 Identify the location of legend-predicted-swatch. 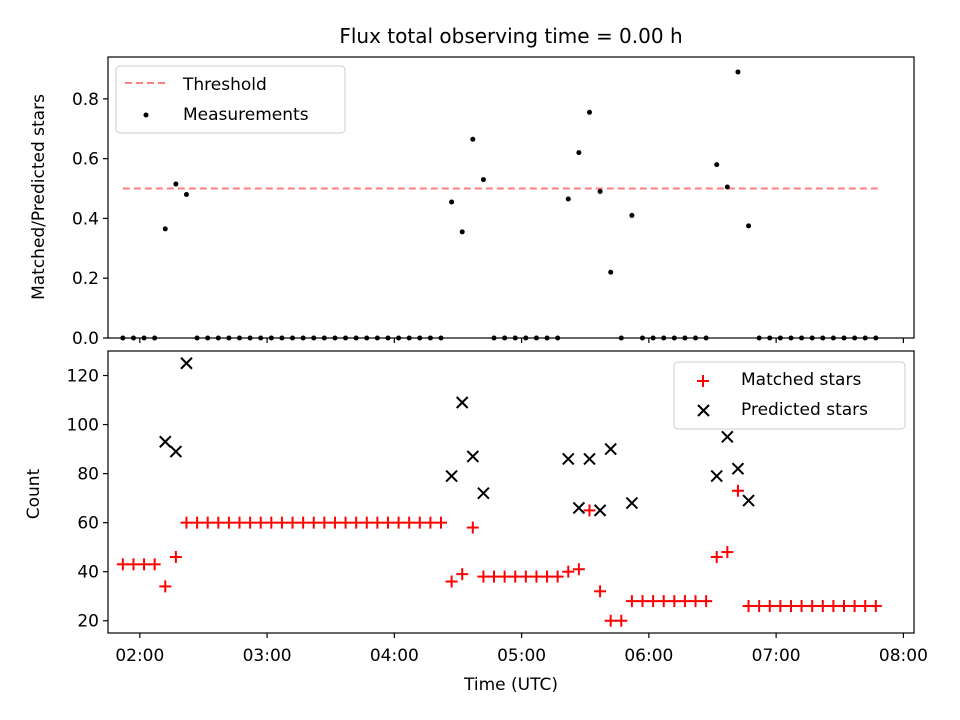
(703, 410).